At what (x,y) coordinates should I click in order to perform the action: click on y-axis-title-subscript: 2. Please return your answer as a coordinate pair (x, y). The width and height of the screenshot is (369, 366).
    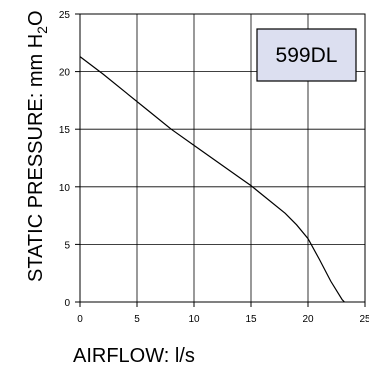
    Looking at the image, I should click on (42, 30).